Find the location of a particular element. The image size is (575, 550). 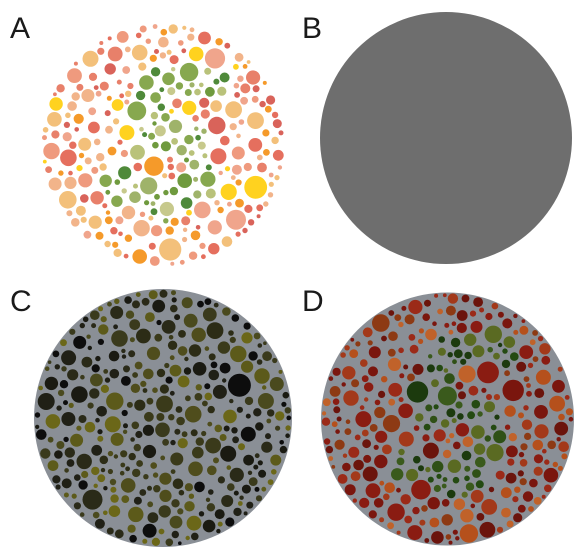

panel-label-c: C is located at coordinates (21, 301).